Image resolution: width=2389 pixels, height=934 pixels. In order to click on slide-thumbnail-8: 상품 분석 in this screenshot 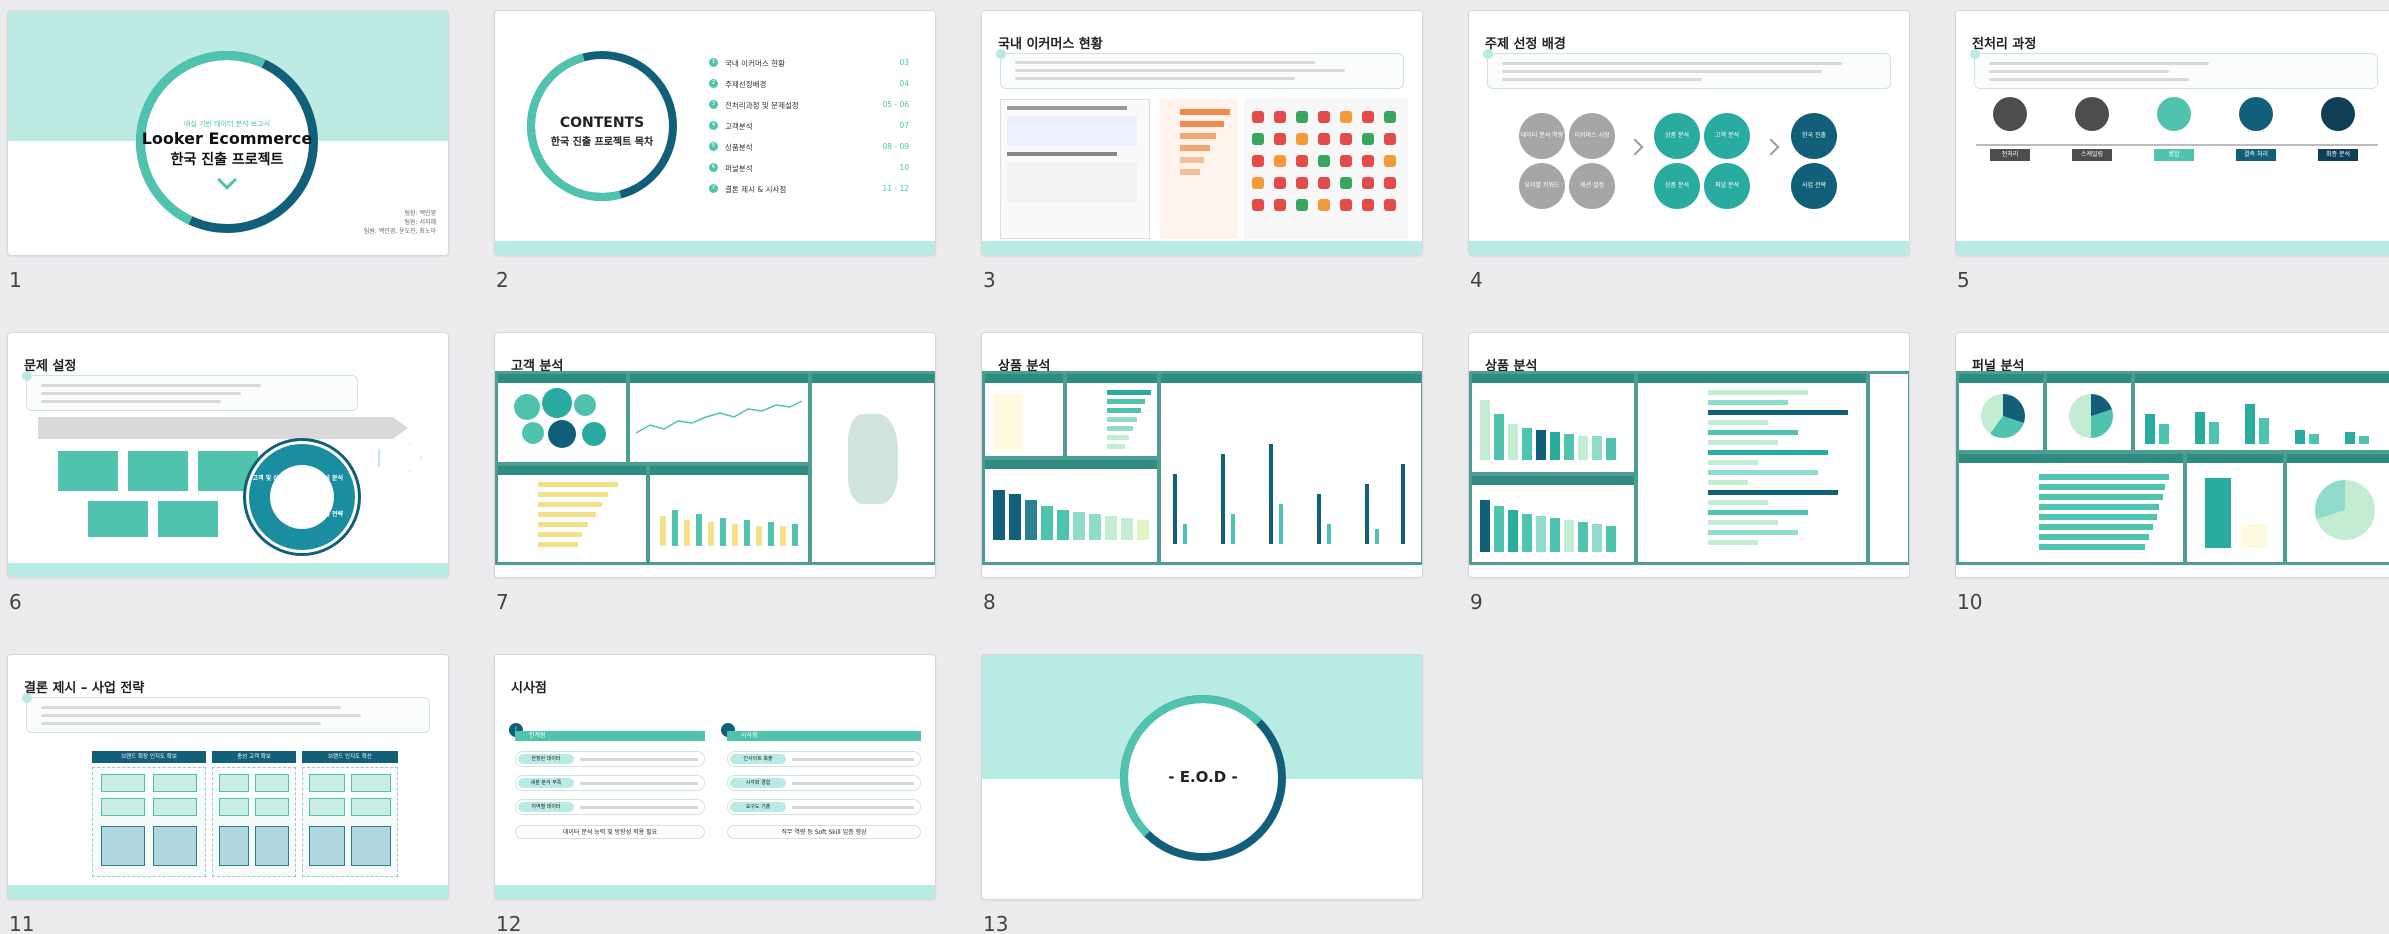, I will do `click(1202, 455)`.